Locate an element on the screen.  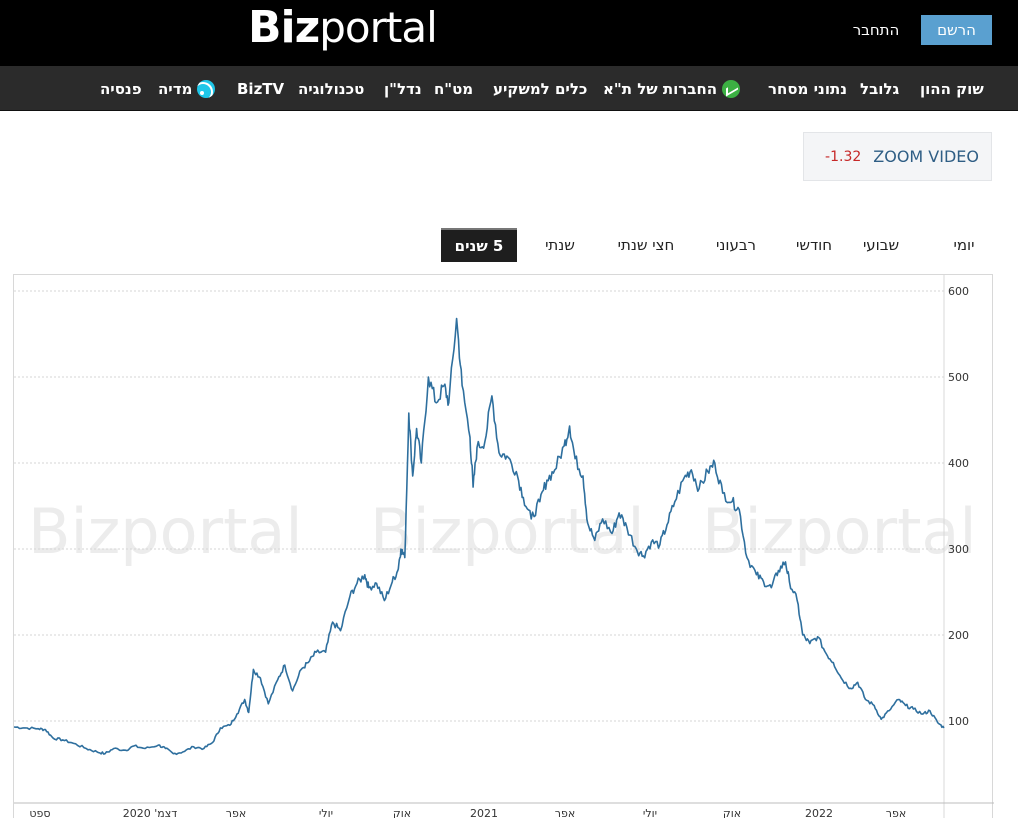
nav-item-label: פנסיה is located at coordinates (121, 88).